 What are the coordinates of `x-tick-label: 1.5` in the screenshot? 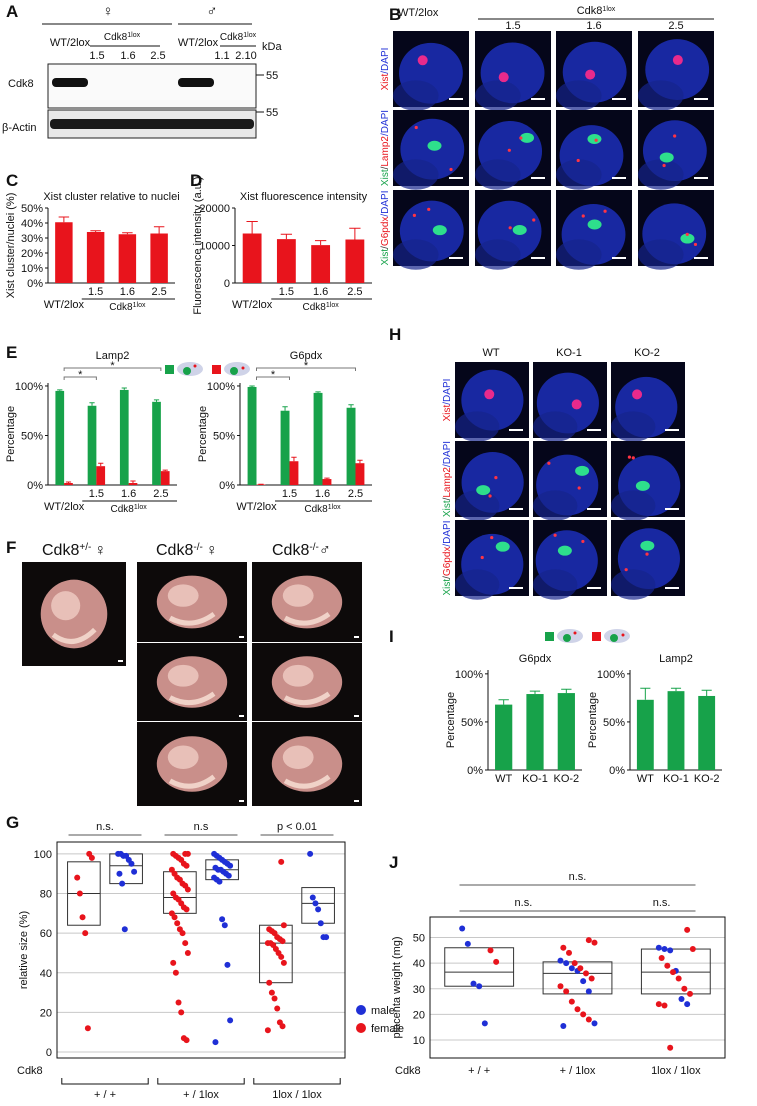 It's located at (96, 494).